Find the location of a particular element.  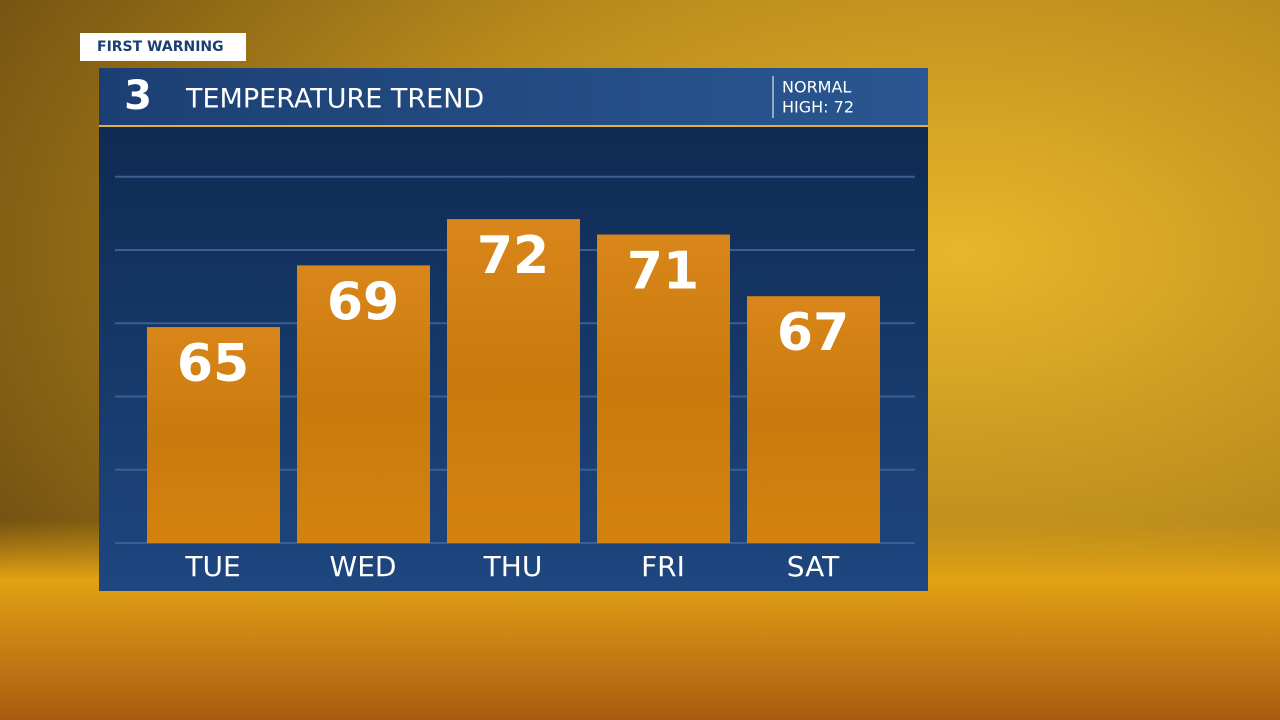

x-tick-label: FRI is located at coordinates (663, 566).